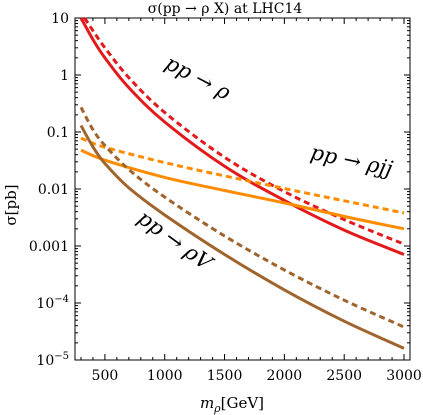  What do you see at coordinates (58, 133) in the screenshot?
I see `y-tick-label: 0.1` at bounding box center [58, 133].